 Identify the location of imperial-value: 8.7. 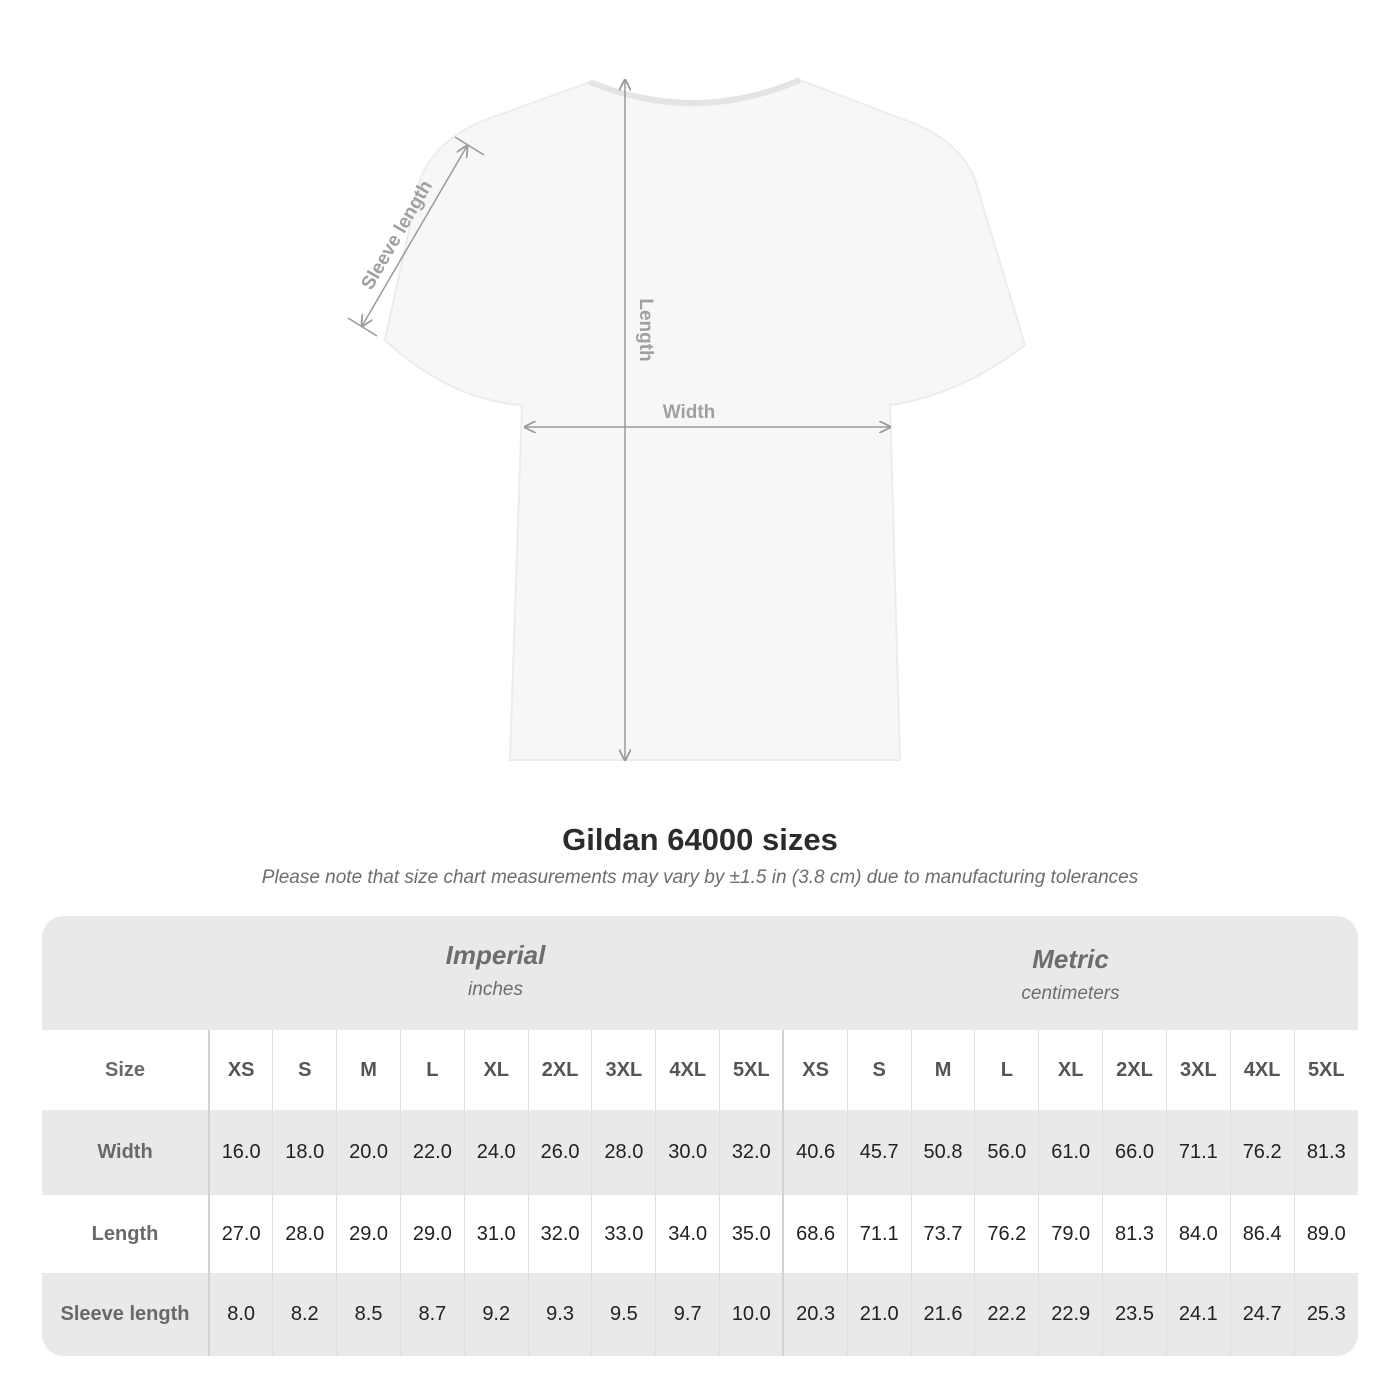
(432, 1314).